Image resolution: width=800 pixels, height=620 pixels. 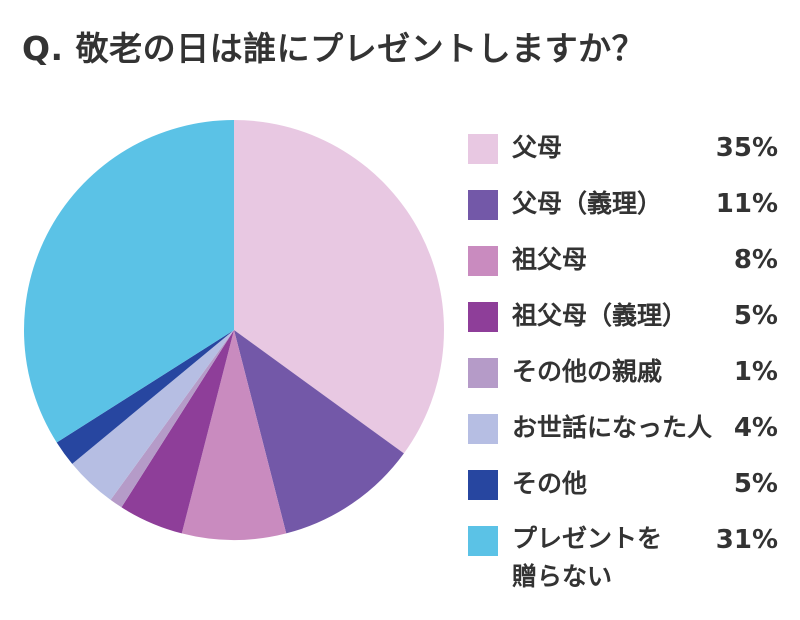 What do you see at coordinates (746, 540) in the screenshot?
I see `legend-value-7: 31%` at bounding box center [746, 540].